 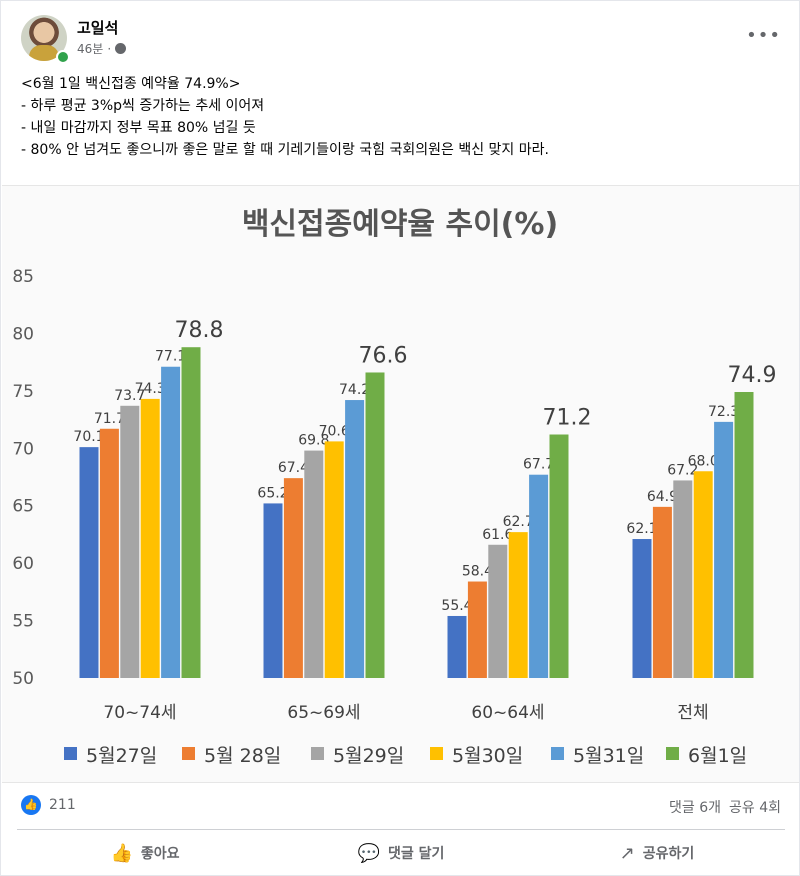 I want to click on bar-data-label: 70.6, so click(x=334, y=431).